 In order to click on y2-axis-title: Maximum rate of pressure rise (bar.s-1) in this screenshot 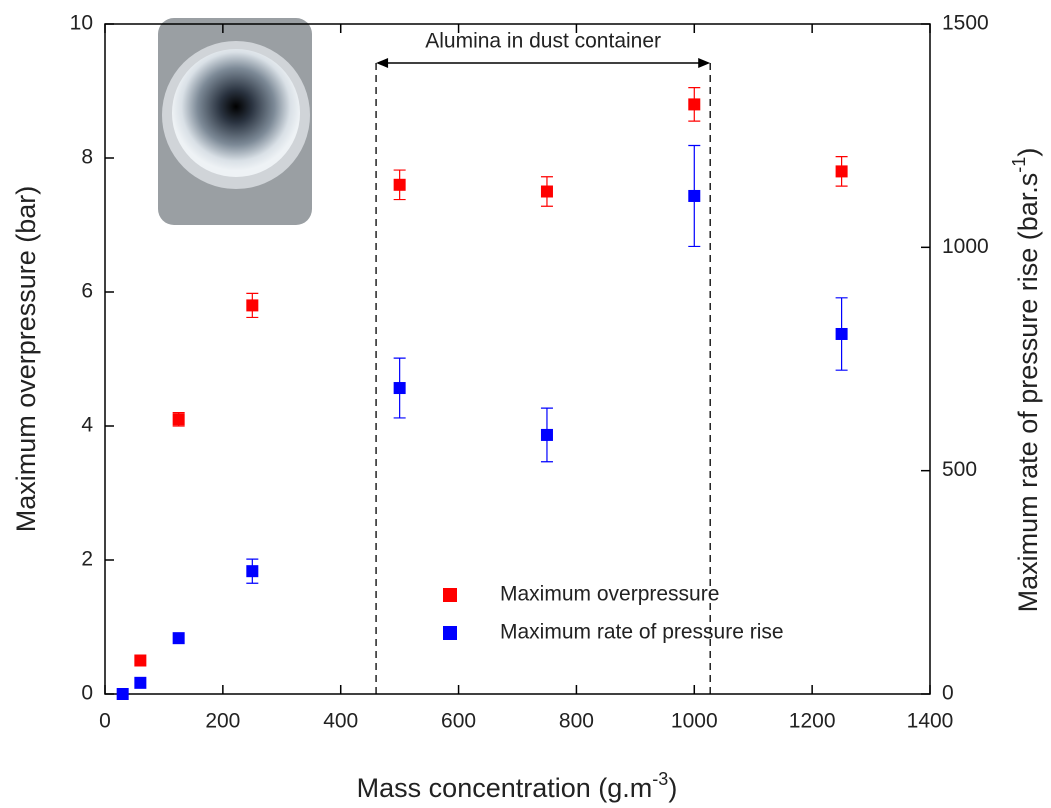, I will do `click(1026, 380)`.